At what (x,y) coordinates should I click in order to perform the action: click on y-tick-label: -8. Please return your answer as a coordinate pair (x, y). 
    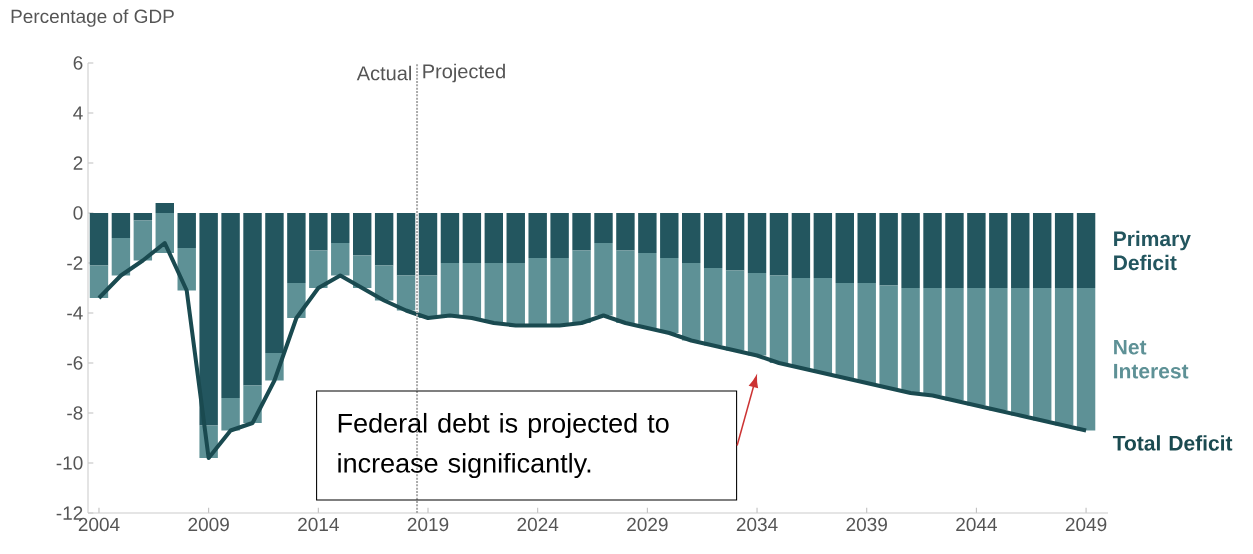
    Looking at the image, I should click on (75, 413).